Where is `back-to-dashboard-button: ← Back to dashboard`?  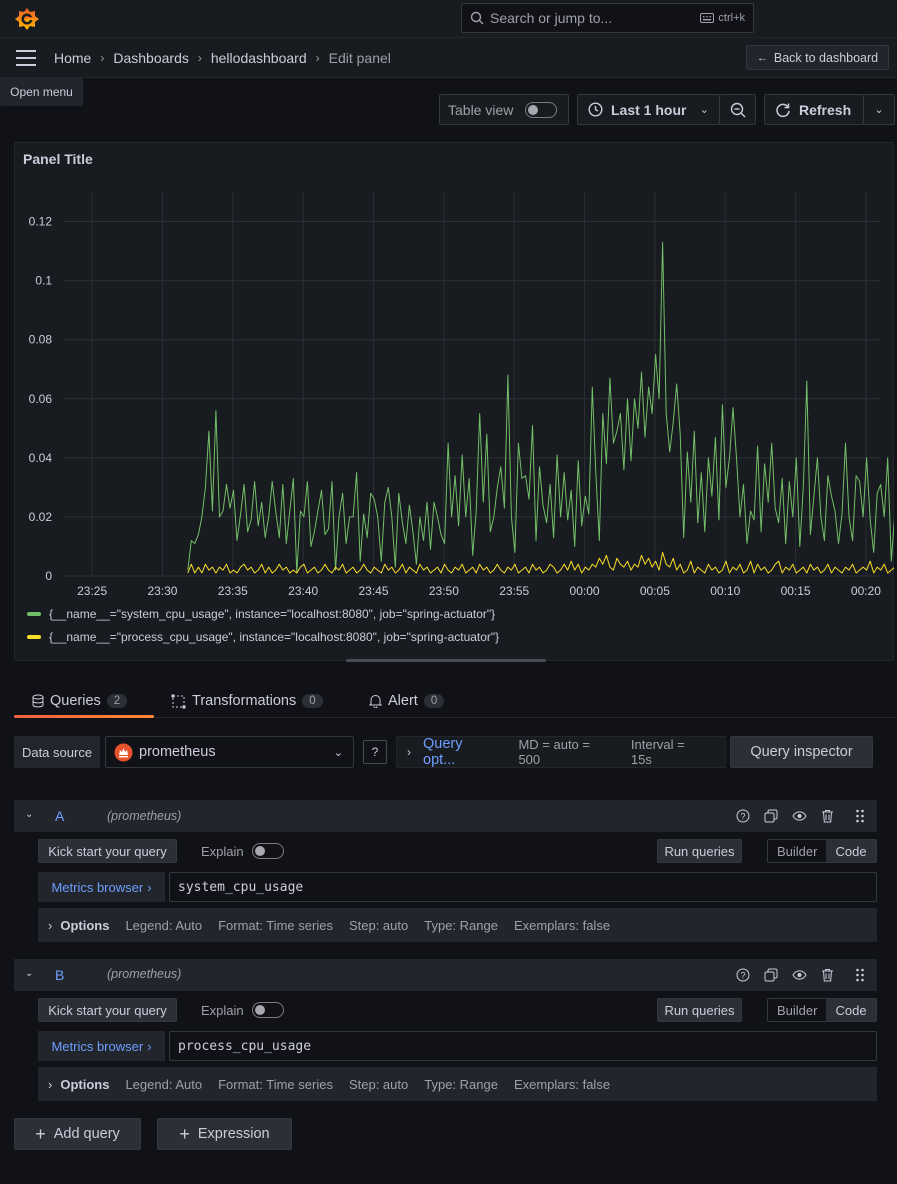 back-to-dashboard-button: ← Back to dashboard is located at coordinates (817, 57).